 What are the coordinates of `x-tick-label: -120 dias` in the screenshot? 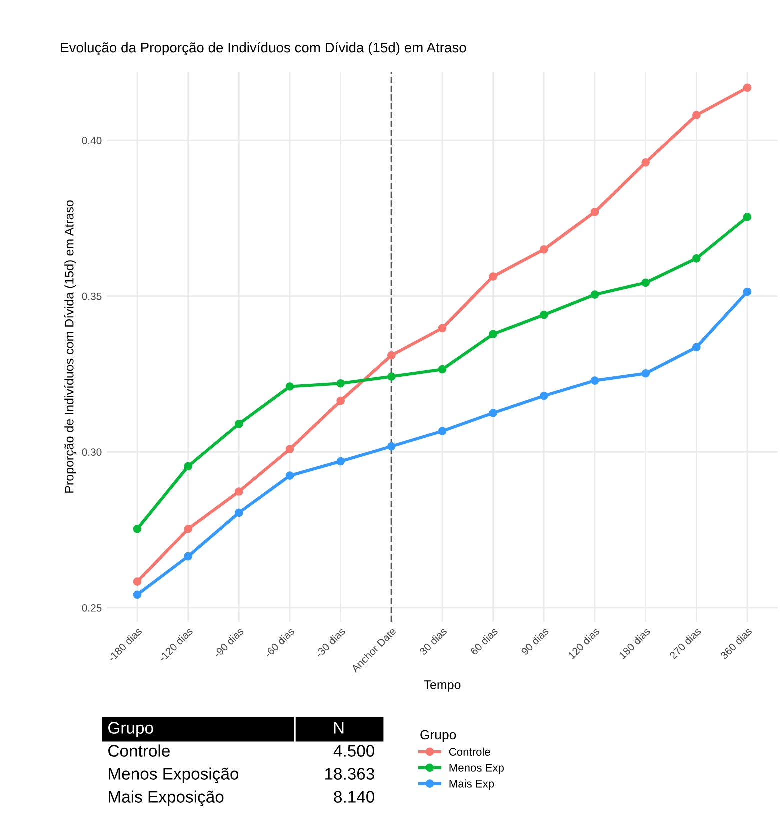 It's located at (176, 644).